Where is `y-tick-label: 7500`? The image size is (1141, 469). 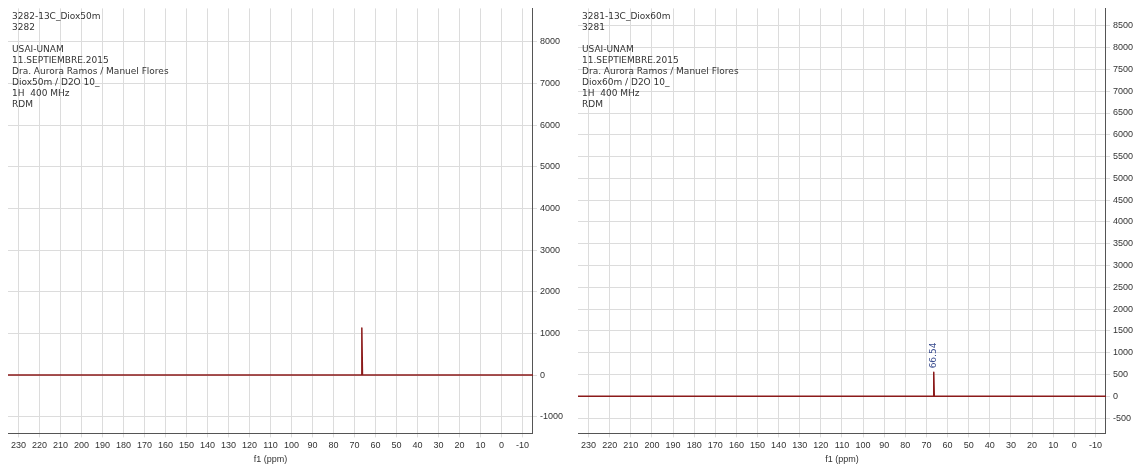 y-tick-label: 7500 is located at coordinates (1123, 68).